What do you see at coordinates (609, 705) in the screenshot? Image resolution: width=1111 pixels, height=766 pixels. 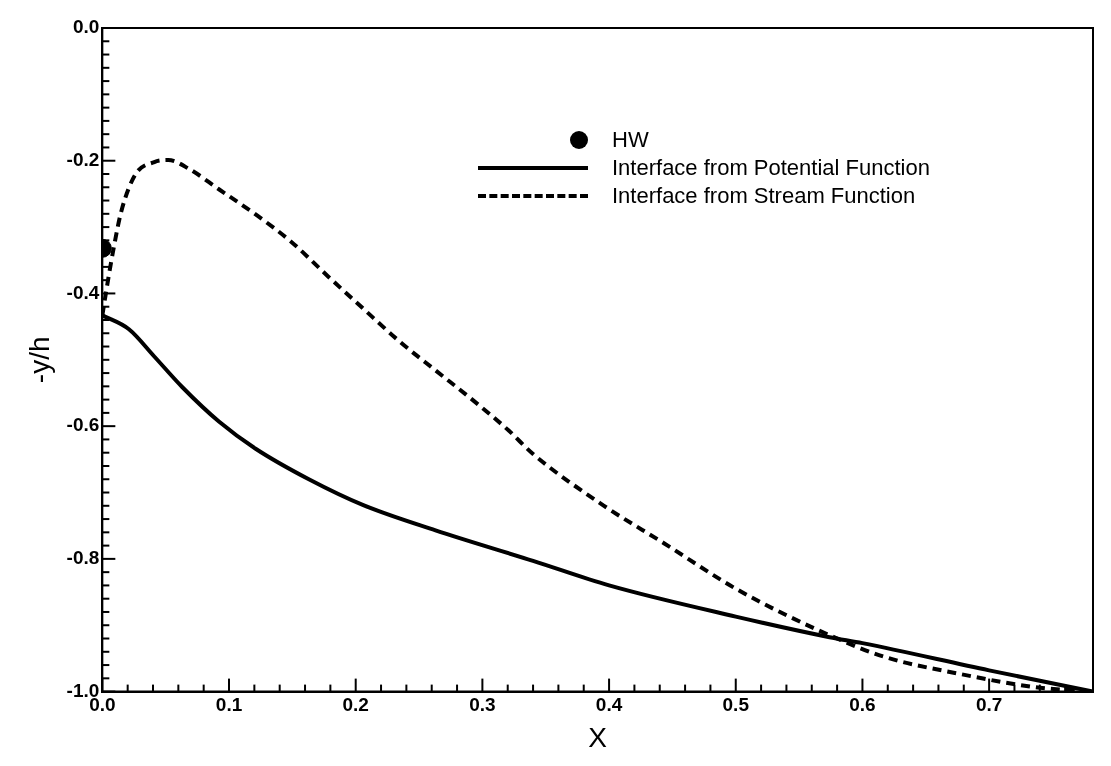 I see `x-tick-label: 0.4` at bounding box center [609, 705].